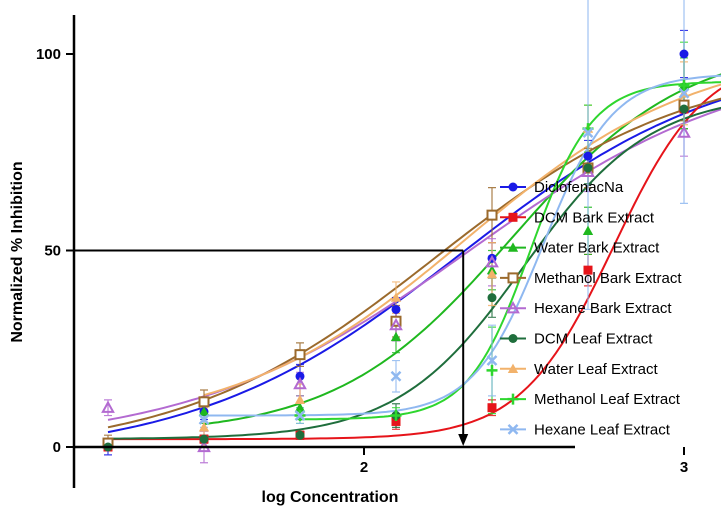 The height and width of the screenshot is (506, 721). What do you see at coordinates (300, 376) in the screenshot?
I see `data-point-s1-p3` at bounding box center [300, 376].